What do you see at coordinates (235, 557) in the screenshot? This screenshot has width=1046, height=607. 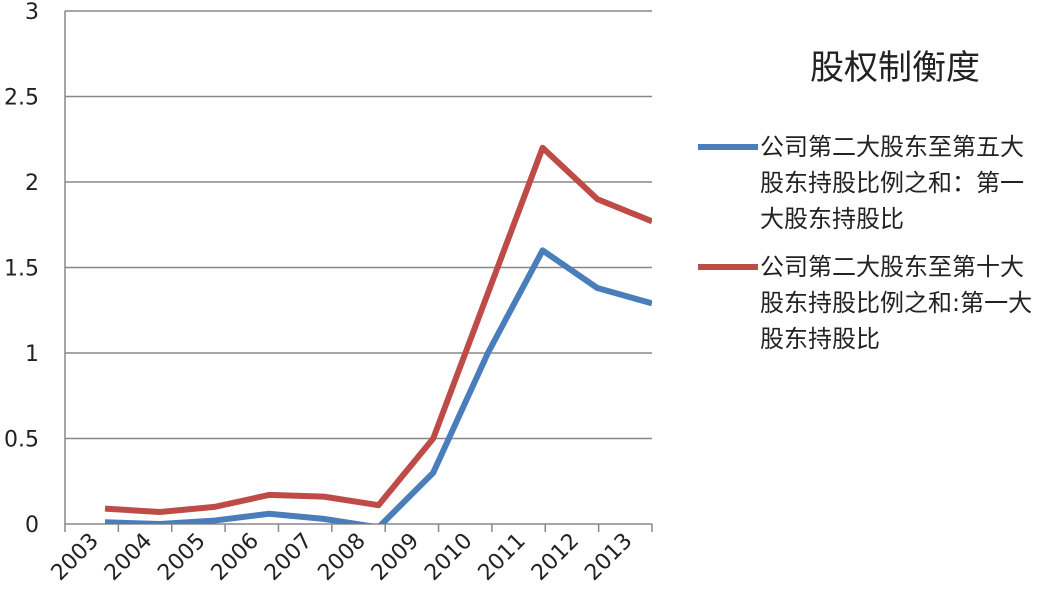 I see `x-tick-label: 2006` at bounding box center [235, 557].